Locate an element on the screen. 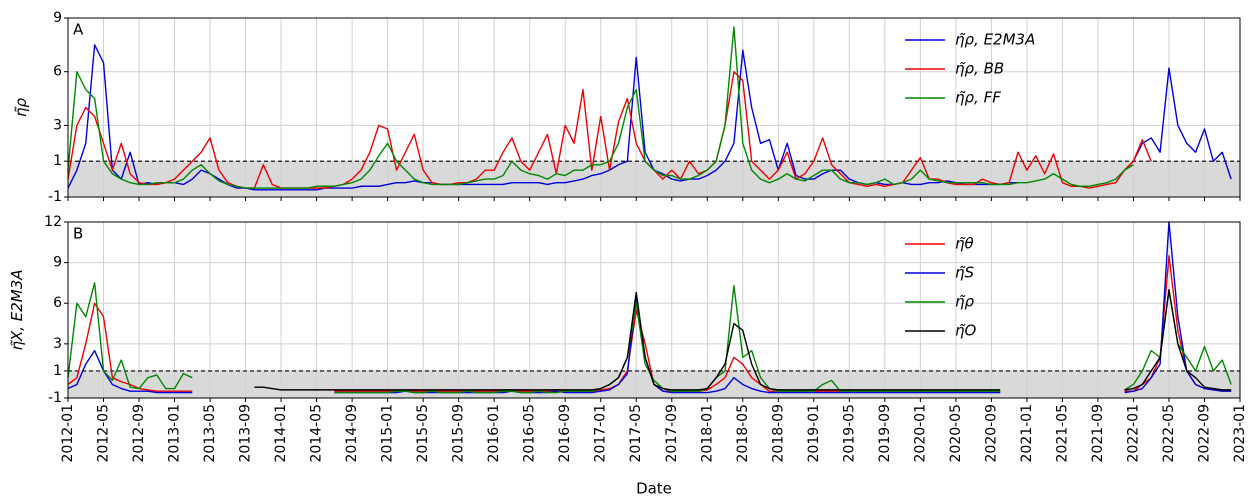 The height and width of the screenshot is (499, 1250). y-tick-label: 12 is located at coordinates (53, 222).